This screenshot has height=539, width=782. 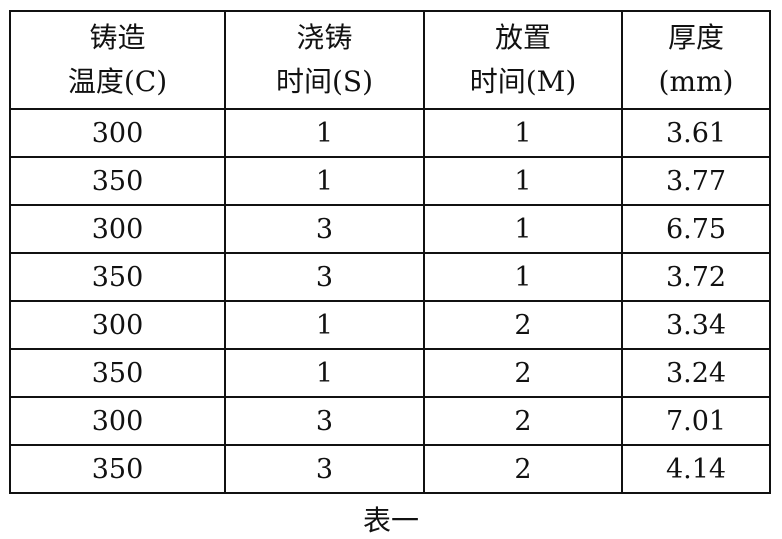 I want to click on table-row: 350 3 2 4.14, so click(x=390, y=469).